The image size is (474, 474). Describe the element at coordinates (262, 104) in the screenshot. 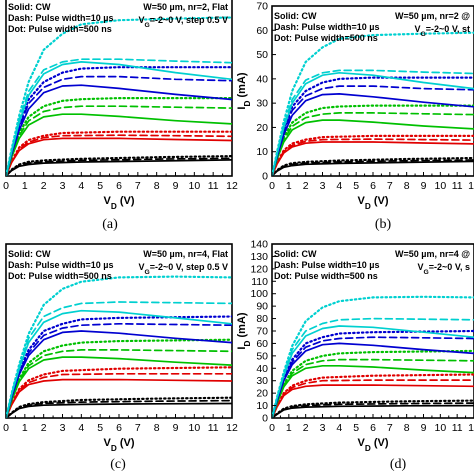

I see `y-tick-label: 30` at that location.